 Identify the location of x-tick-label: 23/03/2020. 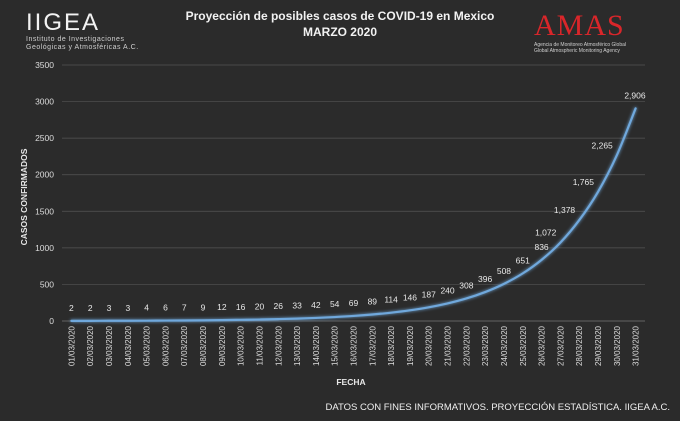
(485, 345).